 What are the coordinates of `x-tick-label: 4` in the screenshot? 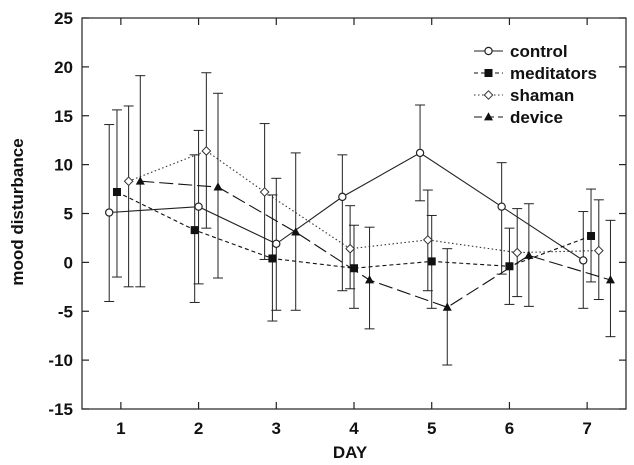 It's located at (354, 428).